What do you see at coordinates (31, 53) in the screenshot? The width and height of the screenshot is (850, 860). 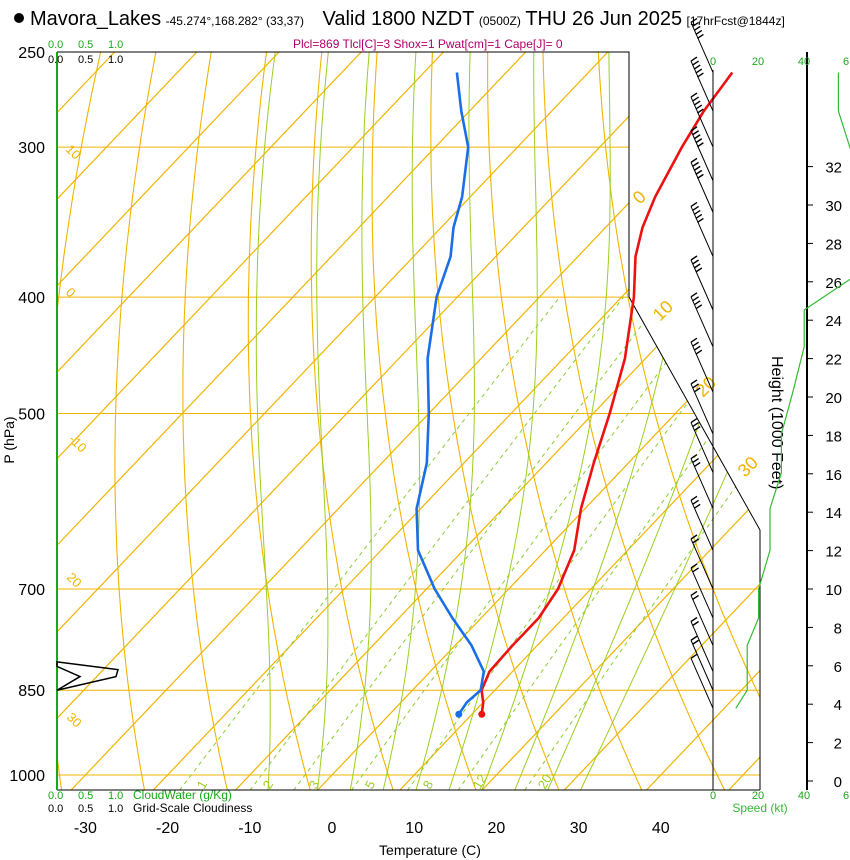 I see `pressure-tick-label: 250` at bounding box center [31, 53].